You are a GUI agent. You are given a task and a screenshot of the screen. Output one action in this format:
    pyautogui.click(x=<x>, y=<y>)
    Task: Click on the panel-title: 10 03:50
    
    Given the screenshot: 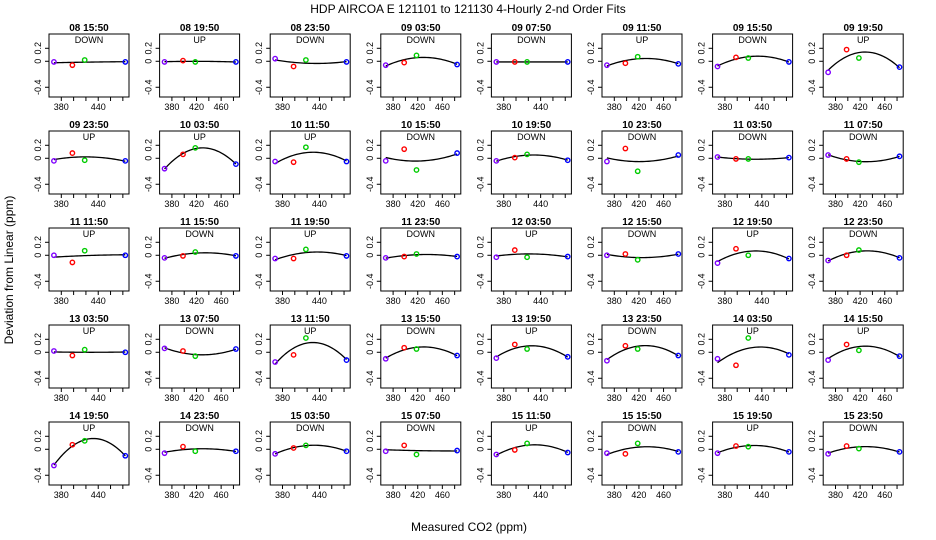 What is the action you would take?
    pyautogui.click(x=200, y=125)
    